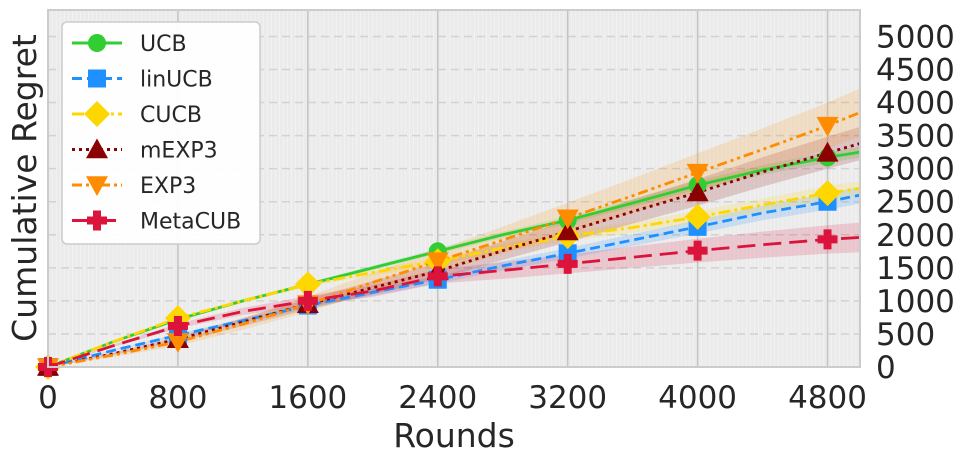 The image size is (966, 466). I want to click on y-tick-label: 3000, so click(915, 170).